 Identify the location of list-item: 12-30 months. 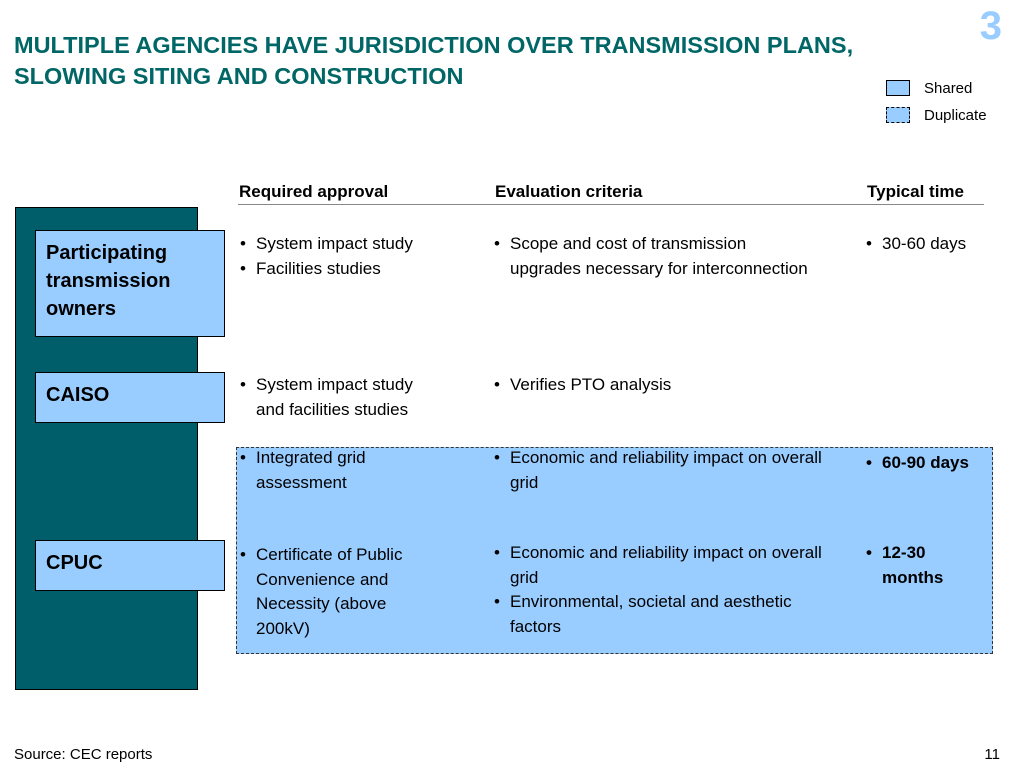
(919, 565).